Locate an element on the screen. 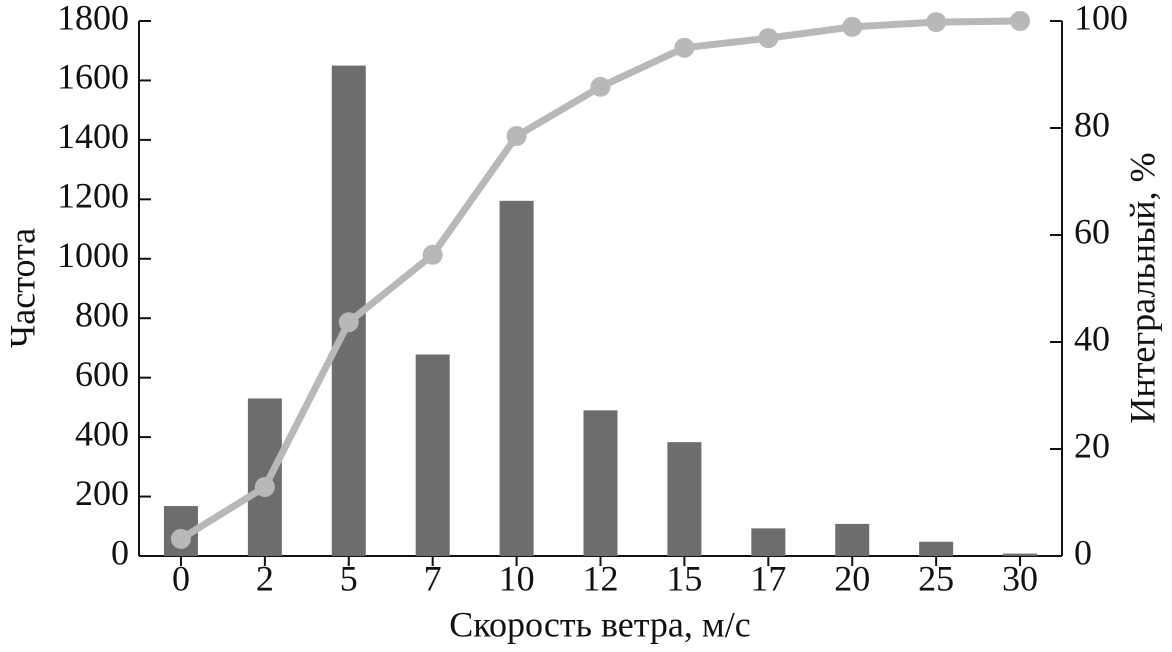 This screenshot has height=652, width=1172. y-tick-label: 200 is located at coordinates (102, 493).